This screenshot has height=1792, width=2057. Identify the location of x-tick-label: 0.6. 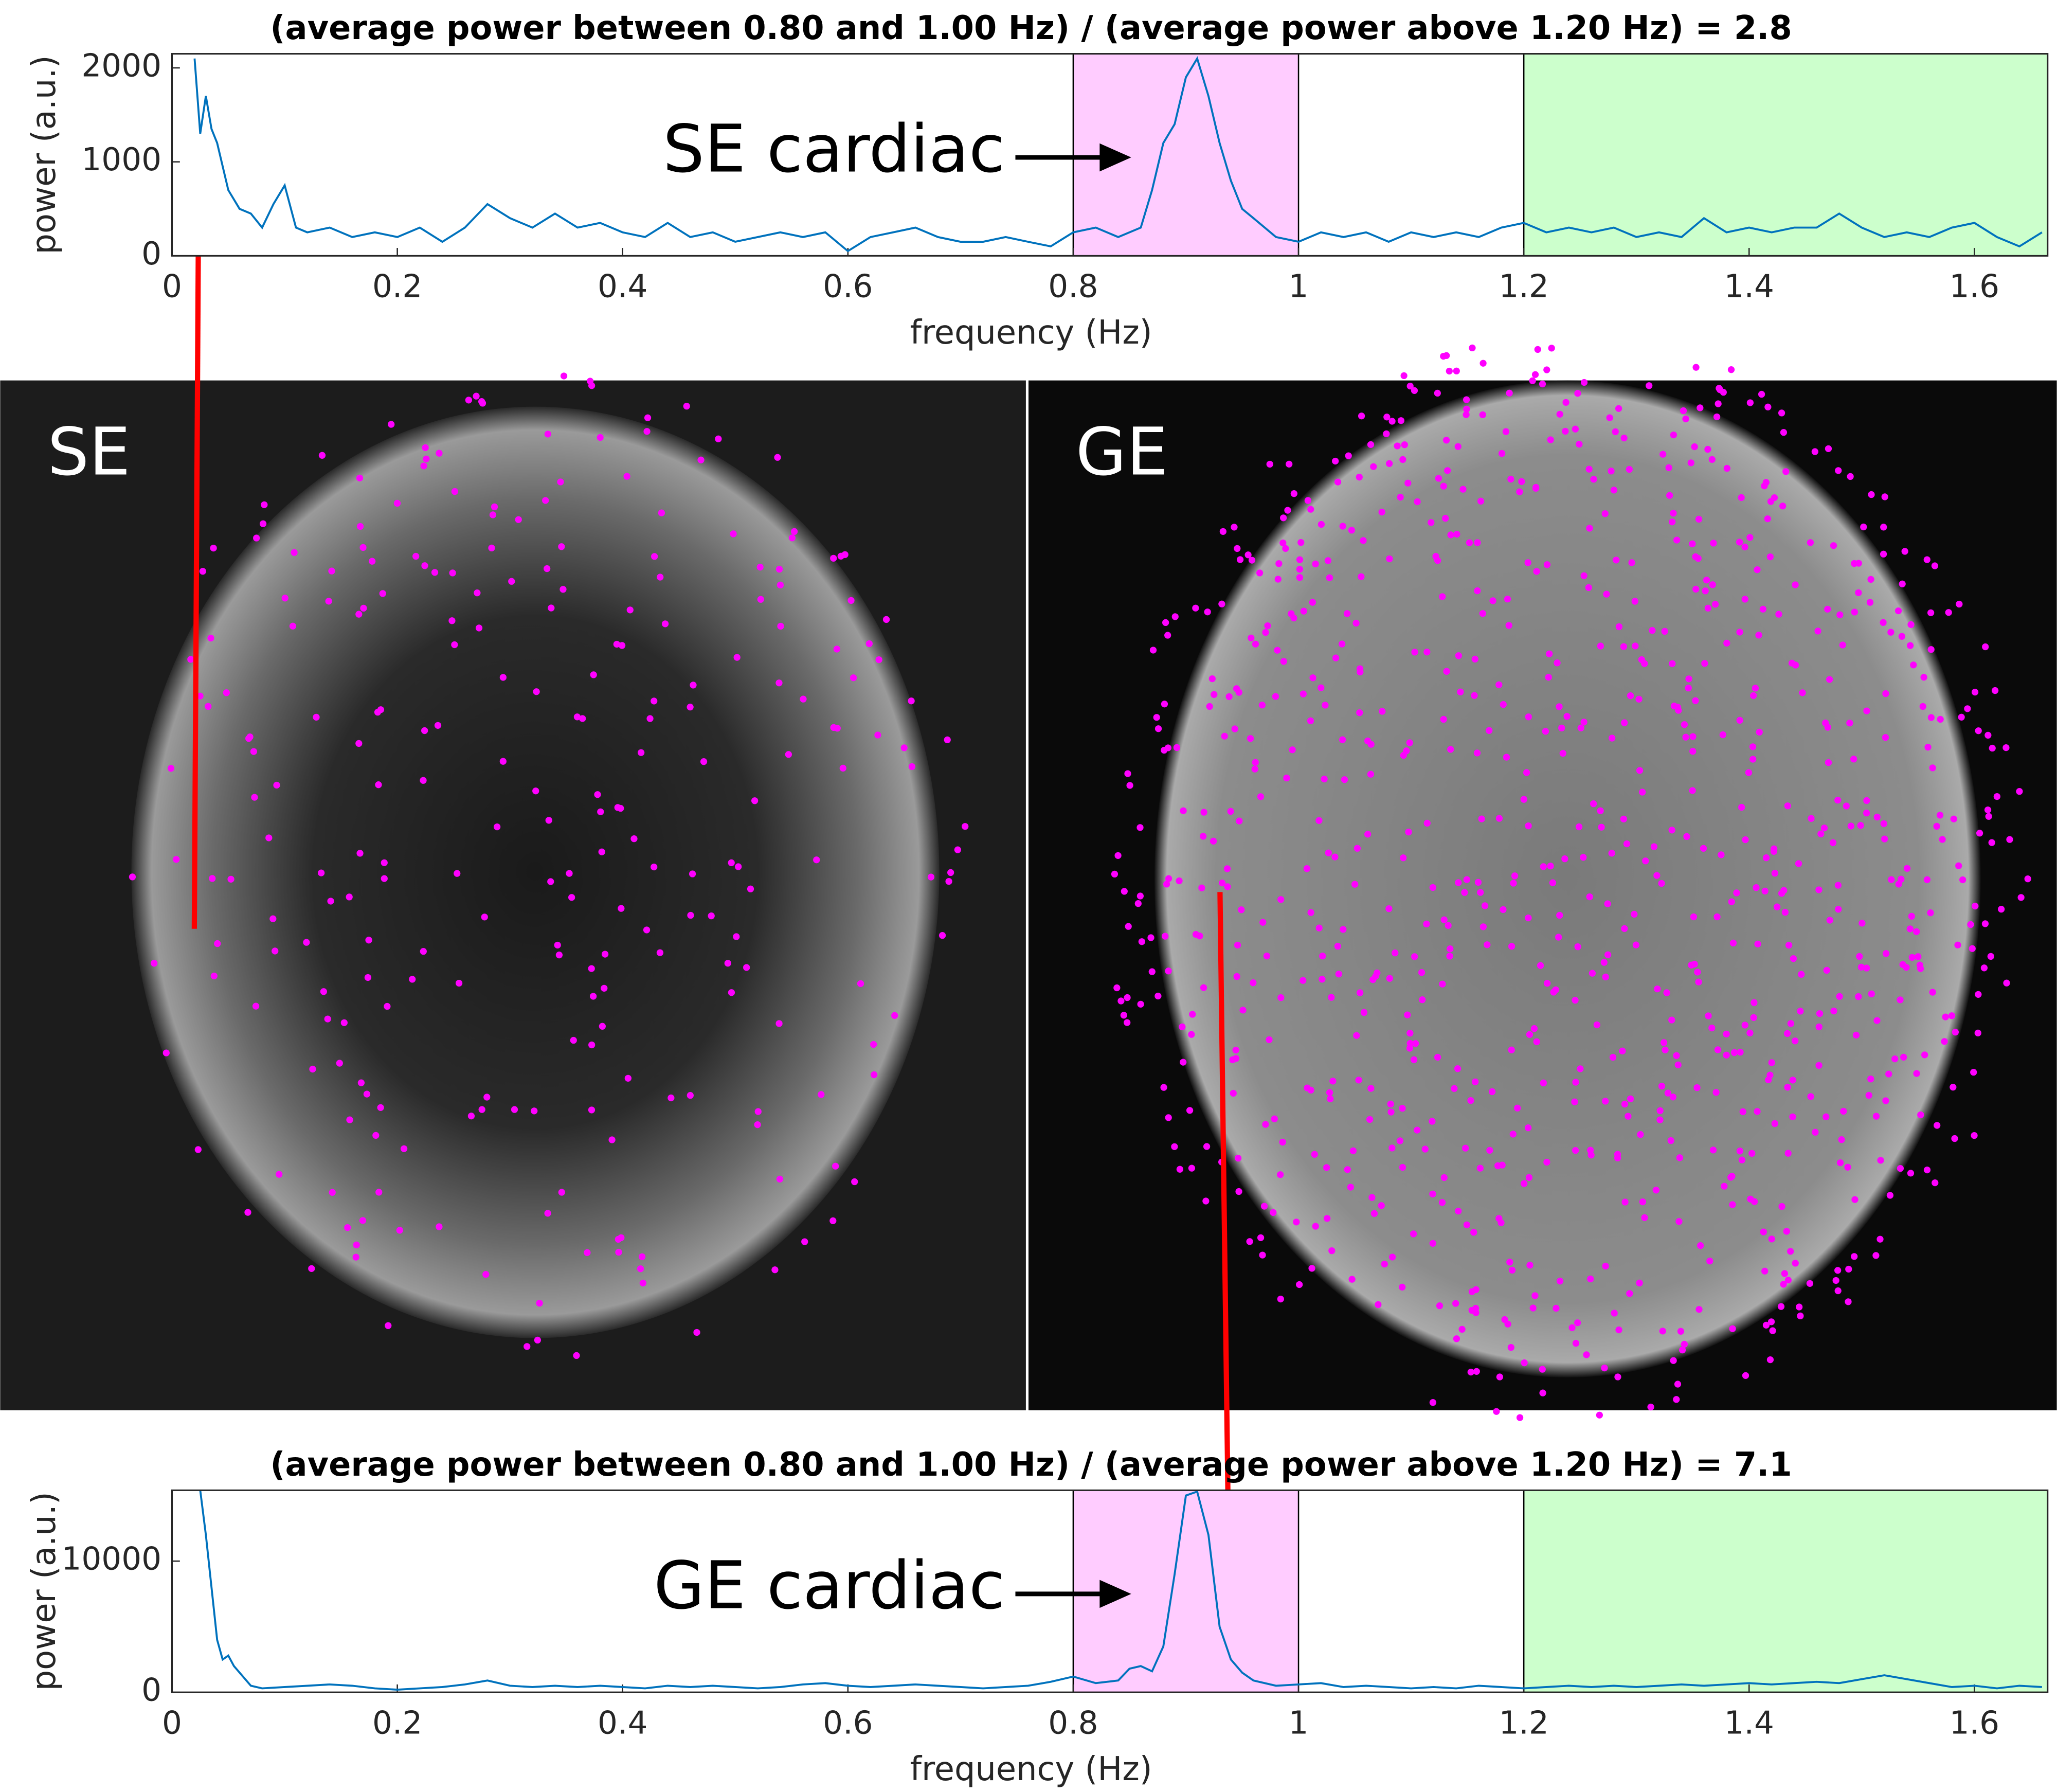
(848, 1723).